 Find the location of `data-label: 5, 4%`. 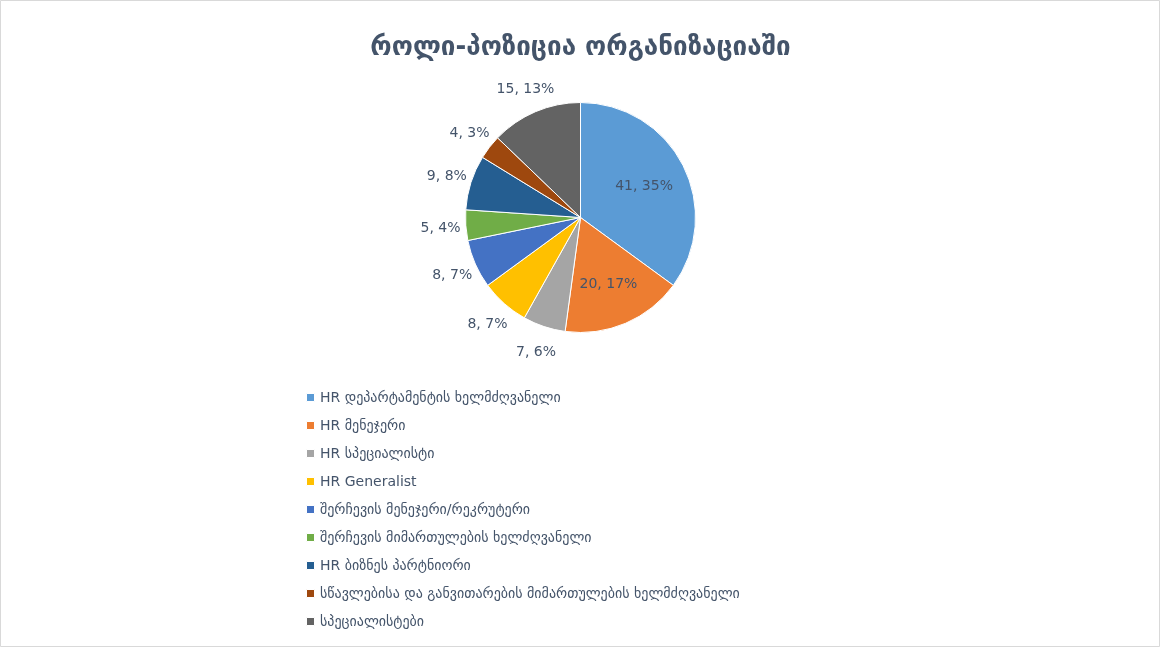

data-label: 5, 4% is located at coordinates (440, 226).